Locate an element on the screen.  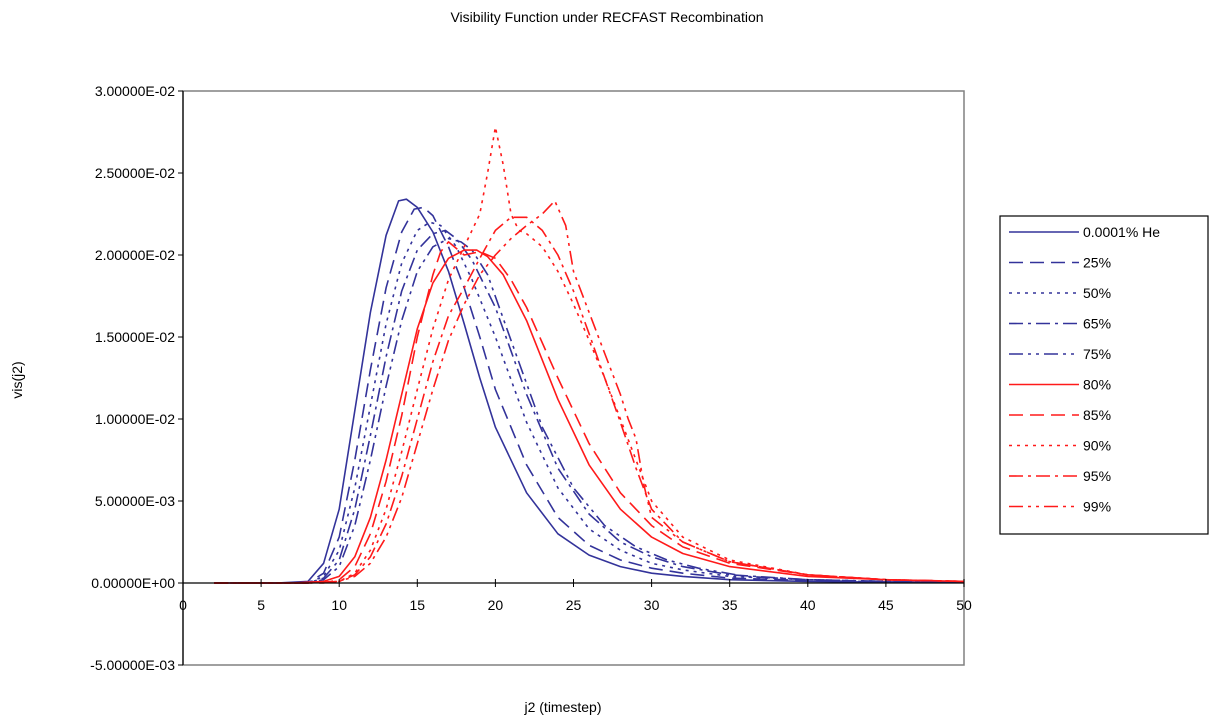
x-tick-label: 30 is located at coordinates (652, 605).